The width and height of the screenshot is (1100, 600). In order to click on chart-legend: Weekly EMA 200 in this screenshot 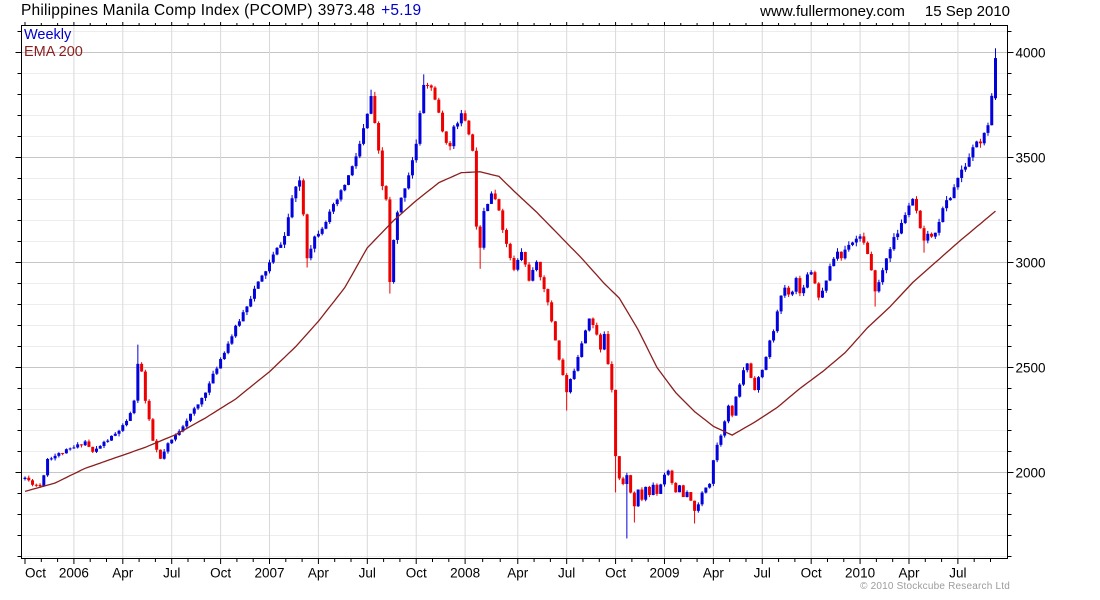, I will do `click(53, 43)`.